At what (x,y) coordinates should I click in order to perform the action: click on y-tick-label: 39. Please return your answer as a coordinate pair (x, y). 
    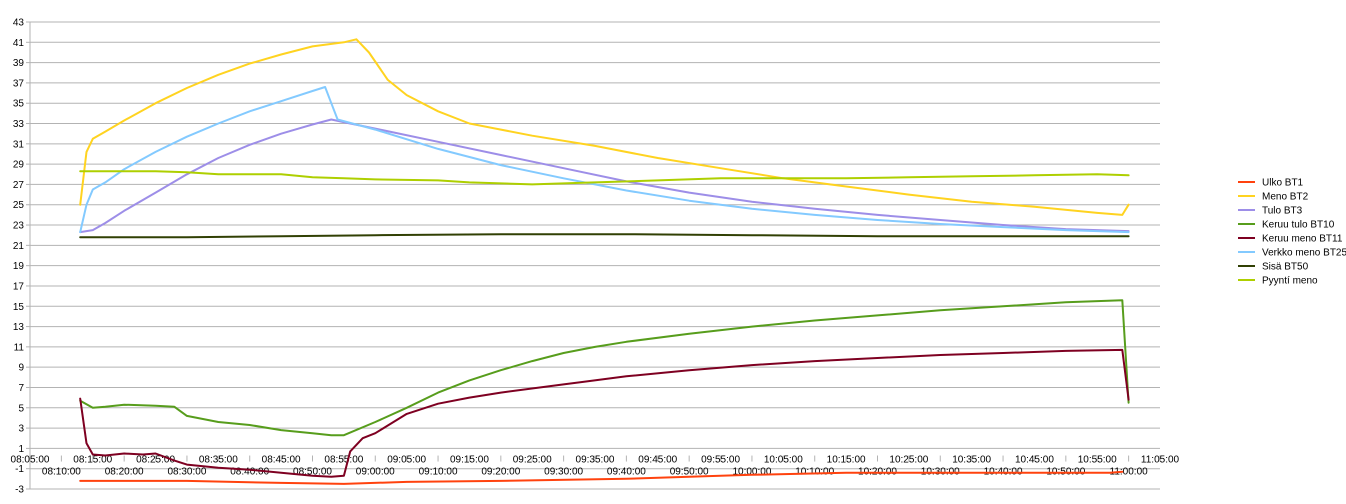
    Looking at the image, I should click on (19, 63).